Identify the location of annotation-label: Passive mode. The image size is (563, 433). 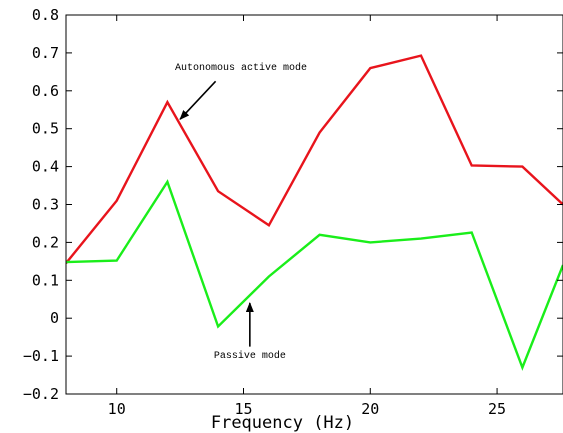
(250, 356).